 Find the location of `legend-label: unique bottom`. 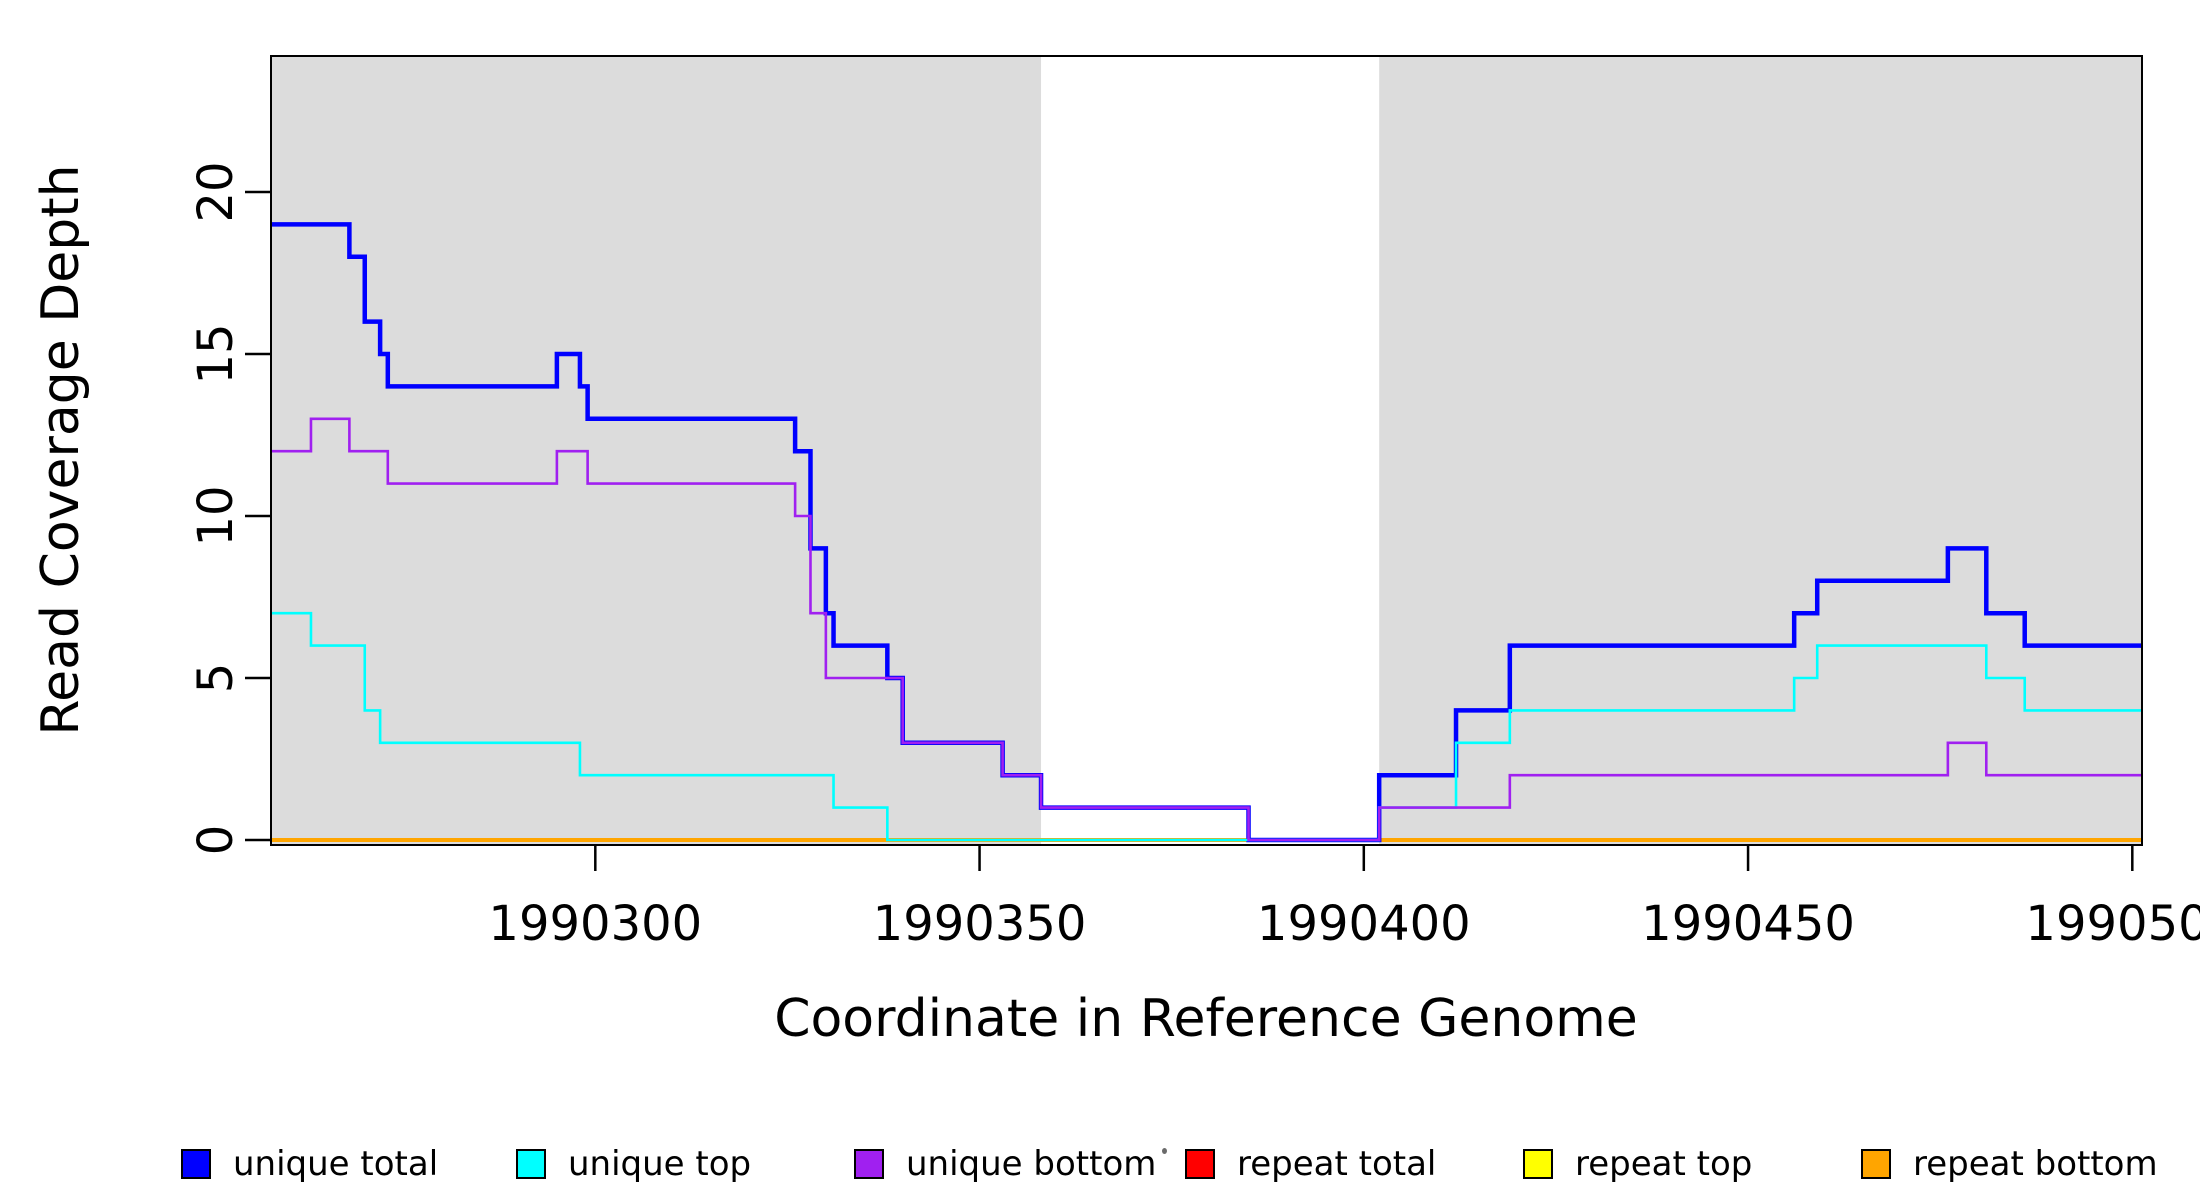

legend-label: unique bottom is located at coordinates (1031, 1164).